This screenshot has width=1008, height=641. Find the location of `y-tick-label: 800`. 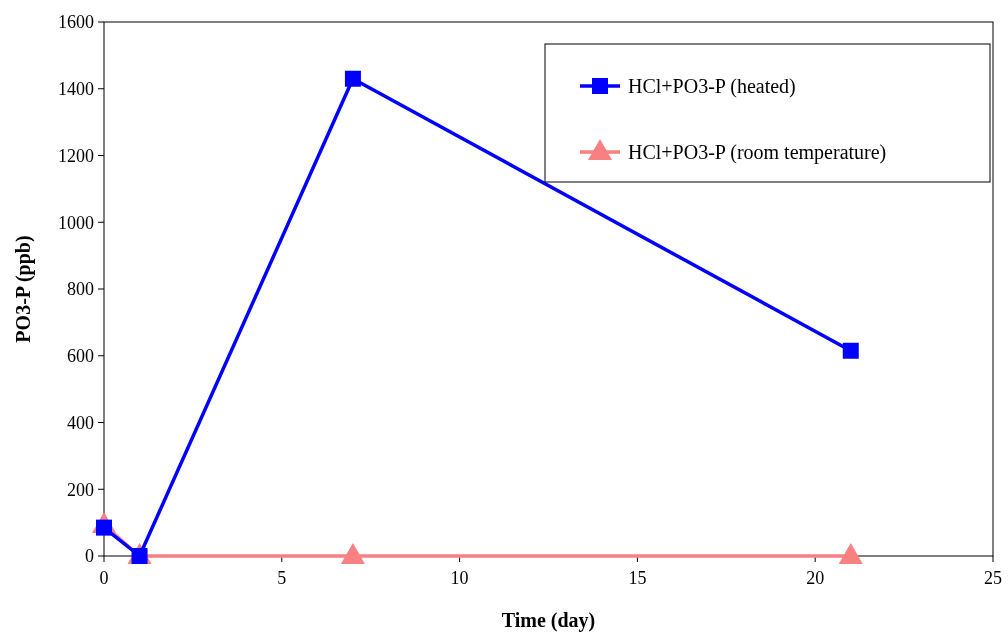

y-tick-label: 800 is located at coordinates (80, 289).